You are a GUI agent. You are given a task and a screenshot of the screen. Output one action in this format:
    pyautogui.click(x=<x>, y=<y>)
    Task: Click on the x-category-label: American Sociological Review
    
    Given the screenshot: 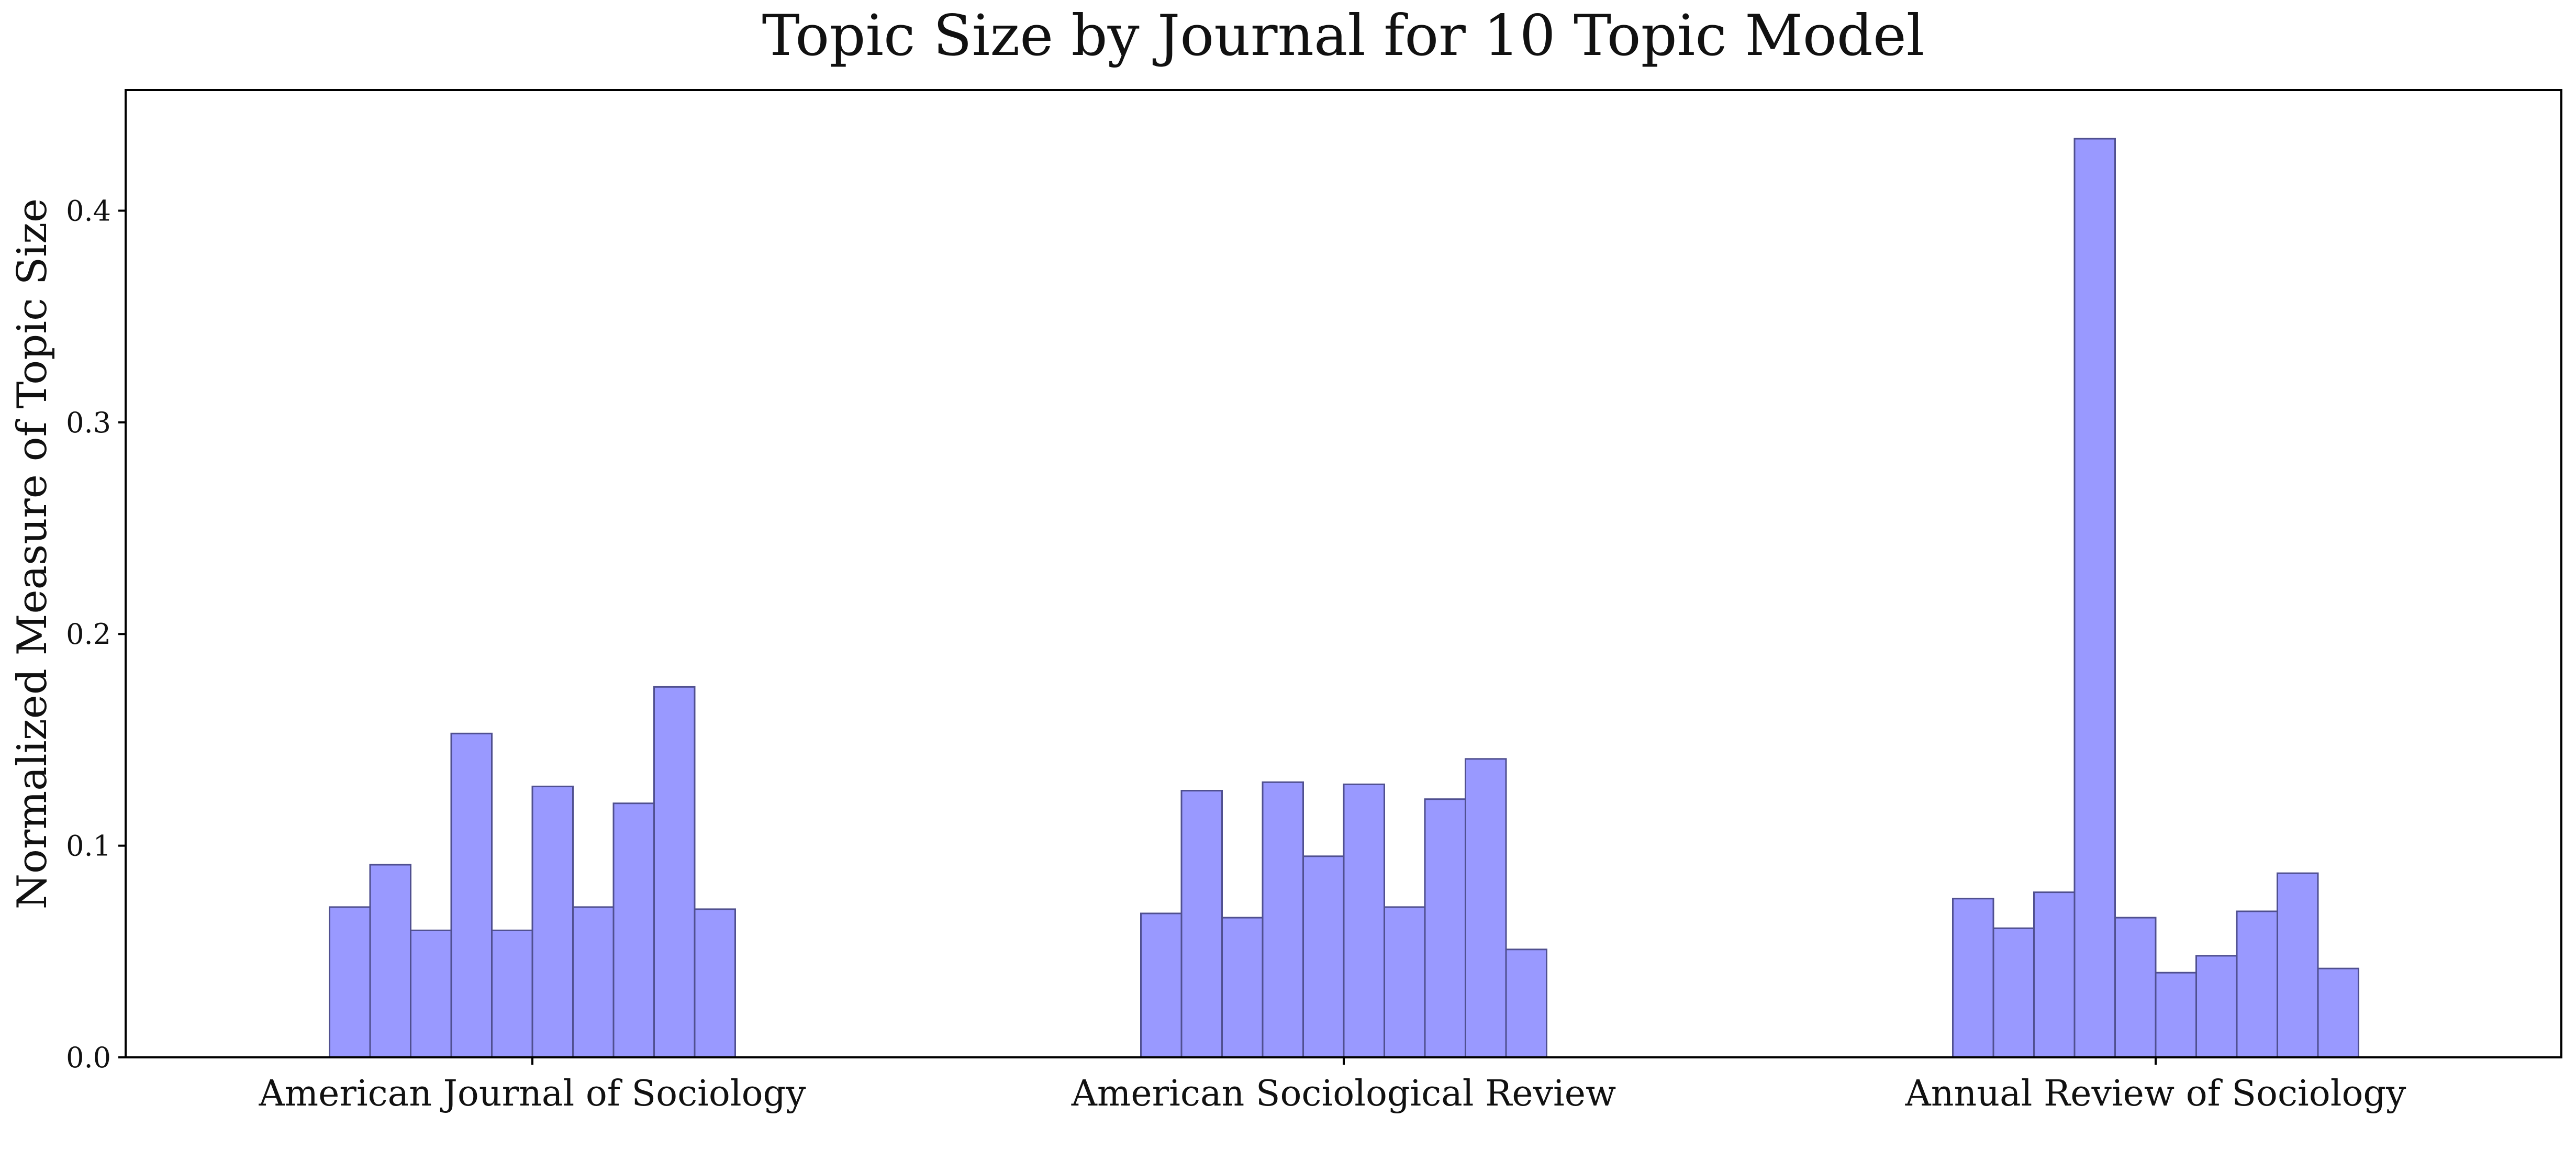 What is the action you would take?
    pyautogui.click(x=1343, y=1093)
    